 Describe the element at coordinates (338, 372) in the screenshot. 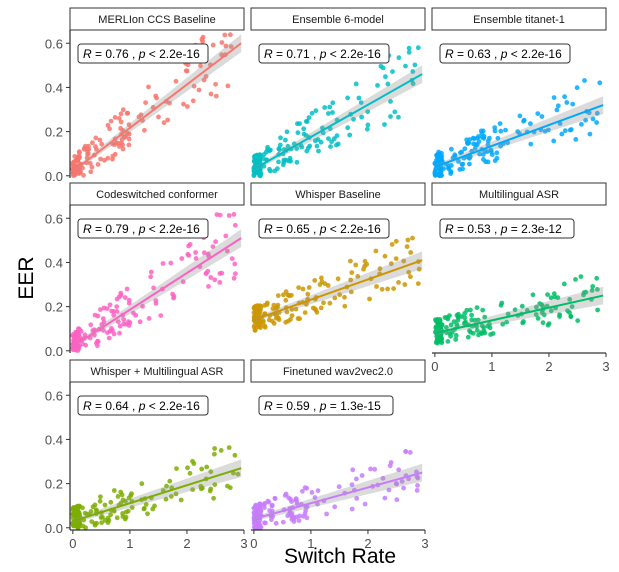

I see `facet-title: Finetuned wav2vec2.0` at that location.